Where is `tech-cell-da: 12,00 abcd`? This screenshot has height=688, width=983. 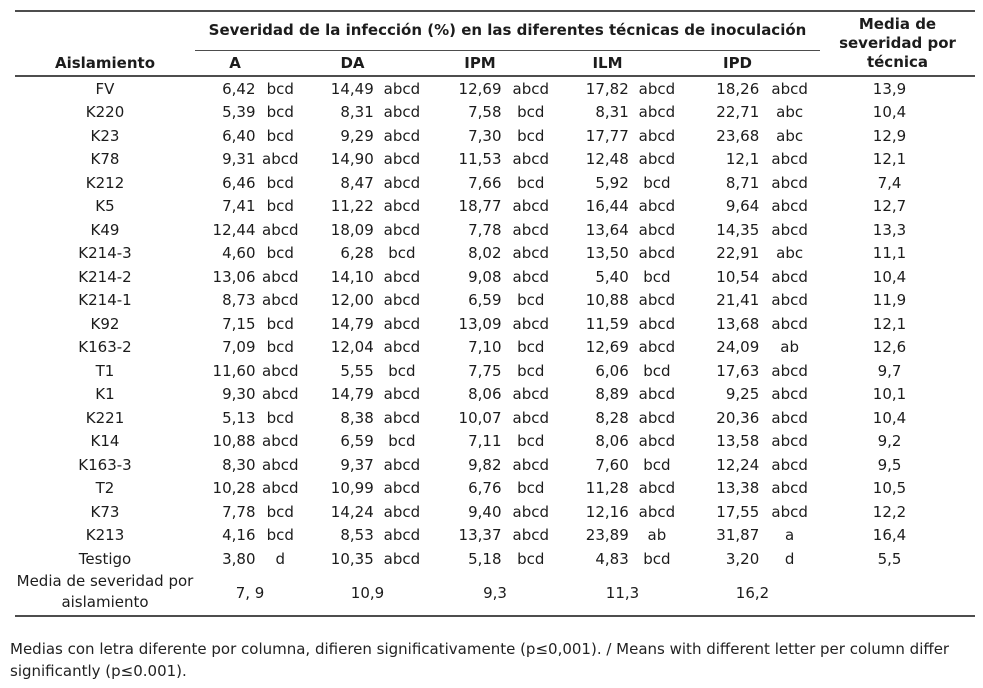
tech-cell-da: 12,00 abcd is located at coordinates (367, 300).